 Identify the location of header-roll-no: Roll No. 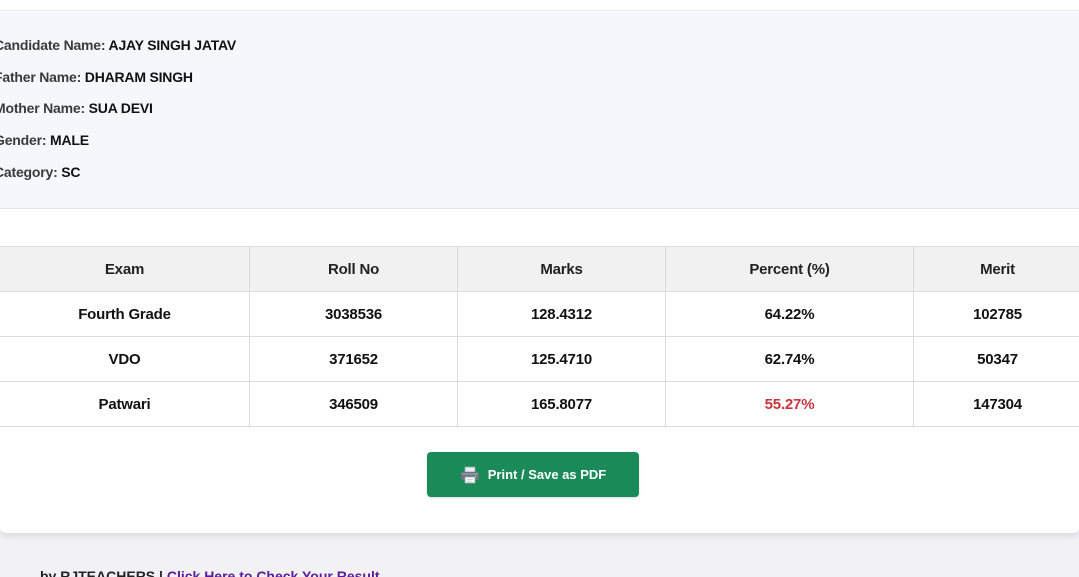
(353, 269).